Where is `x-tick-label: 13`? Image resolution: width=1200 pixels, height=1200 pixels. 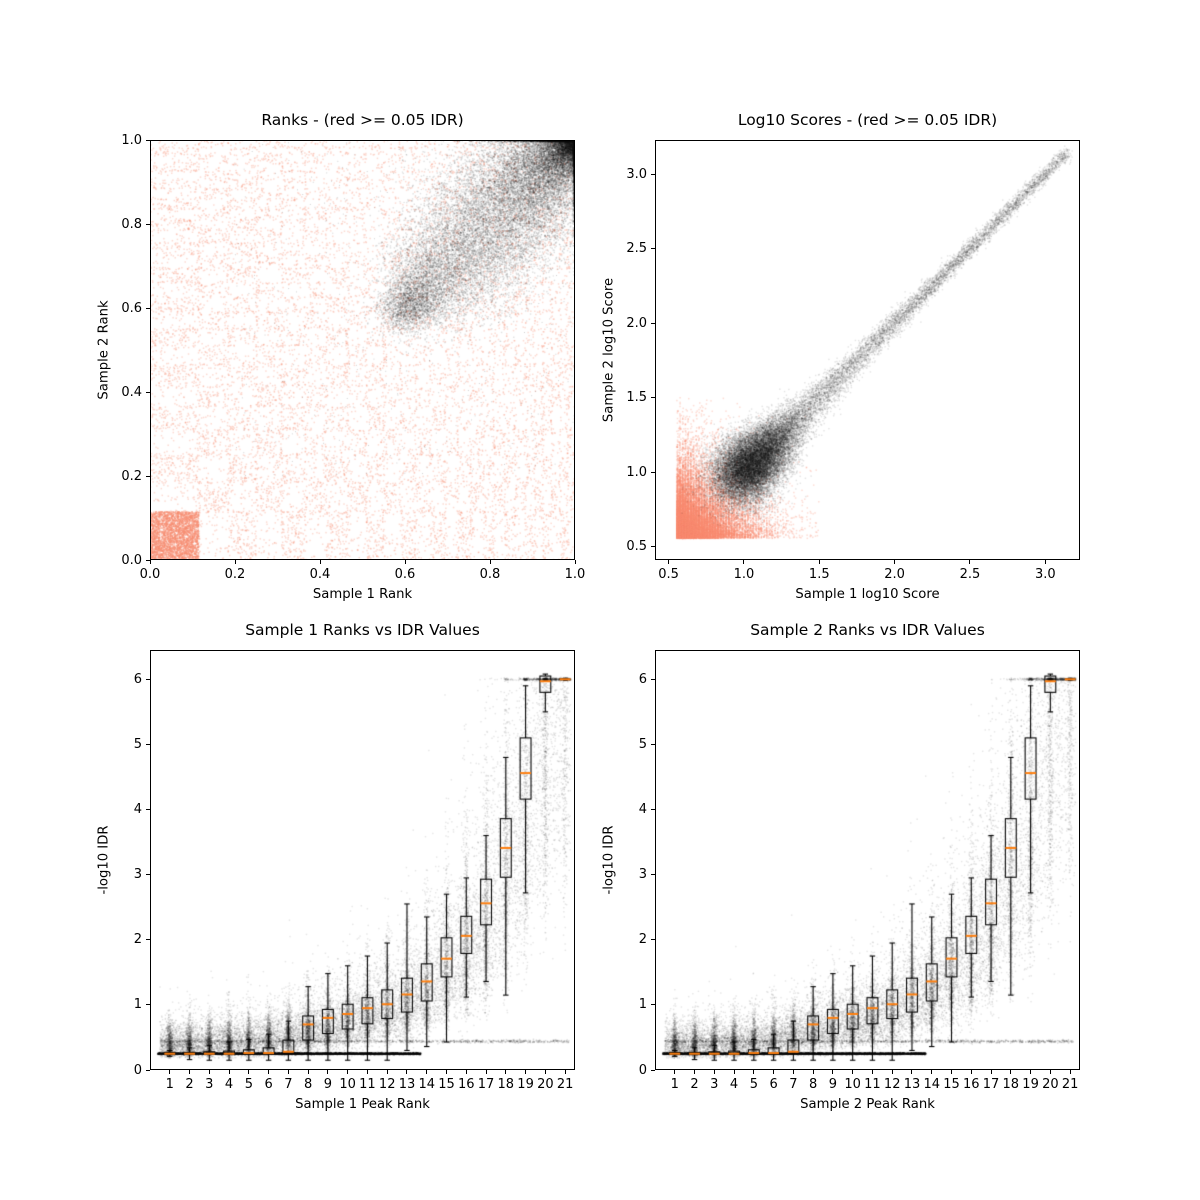
x-tick-label: 13 is located at coordinates (407, 1084).